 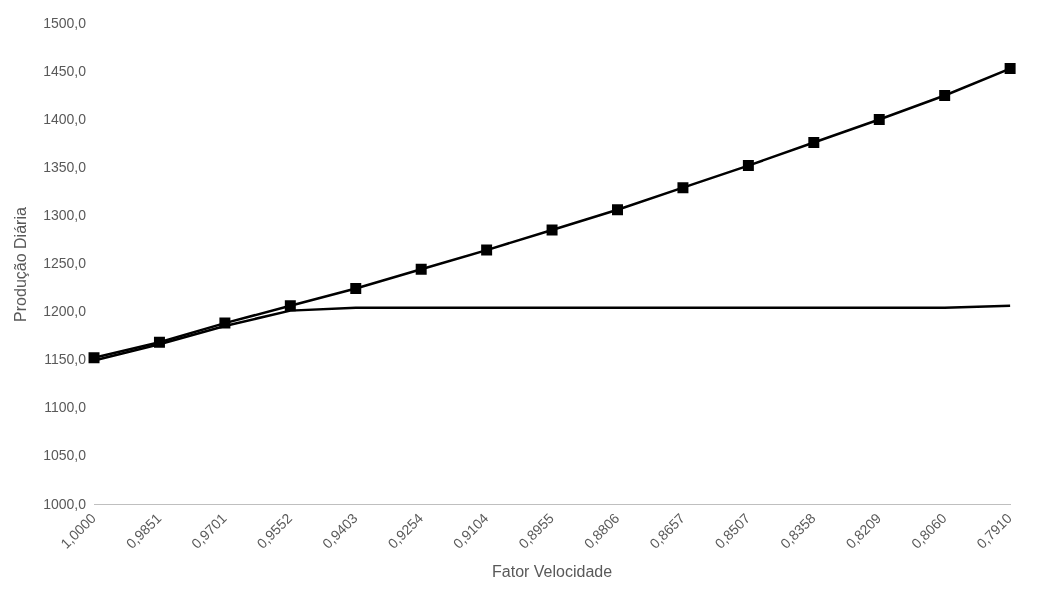 I want to click on x-axis-title: Fator Velocidade, so click(x=552, y=571).